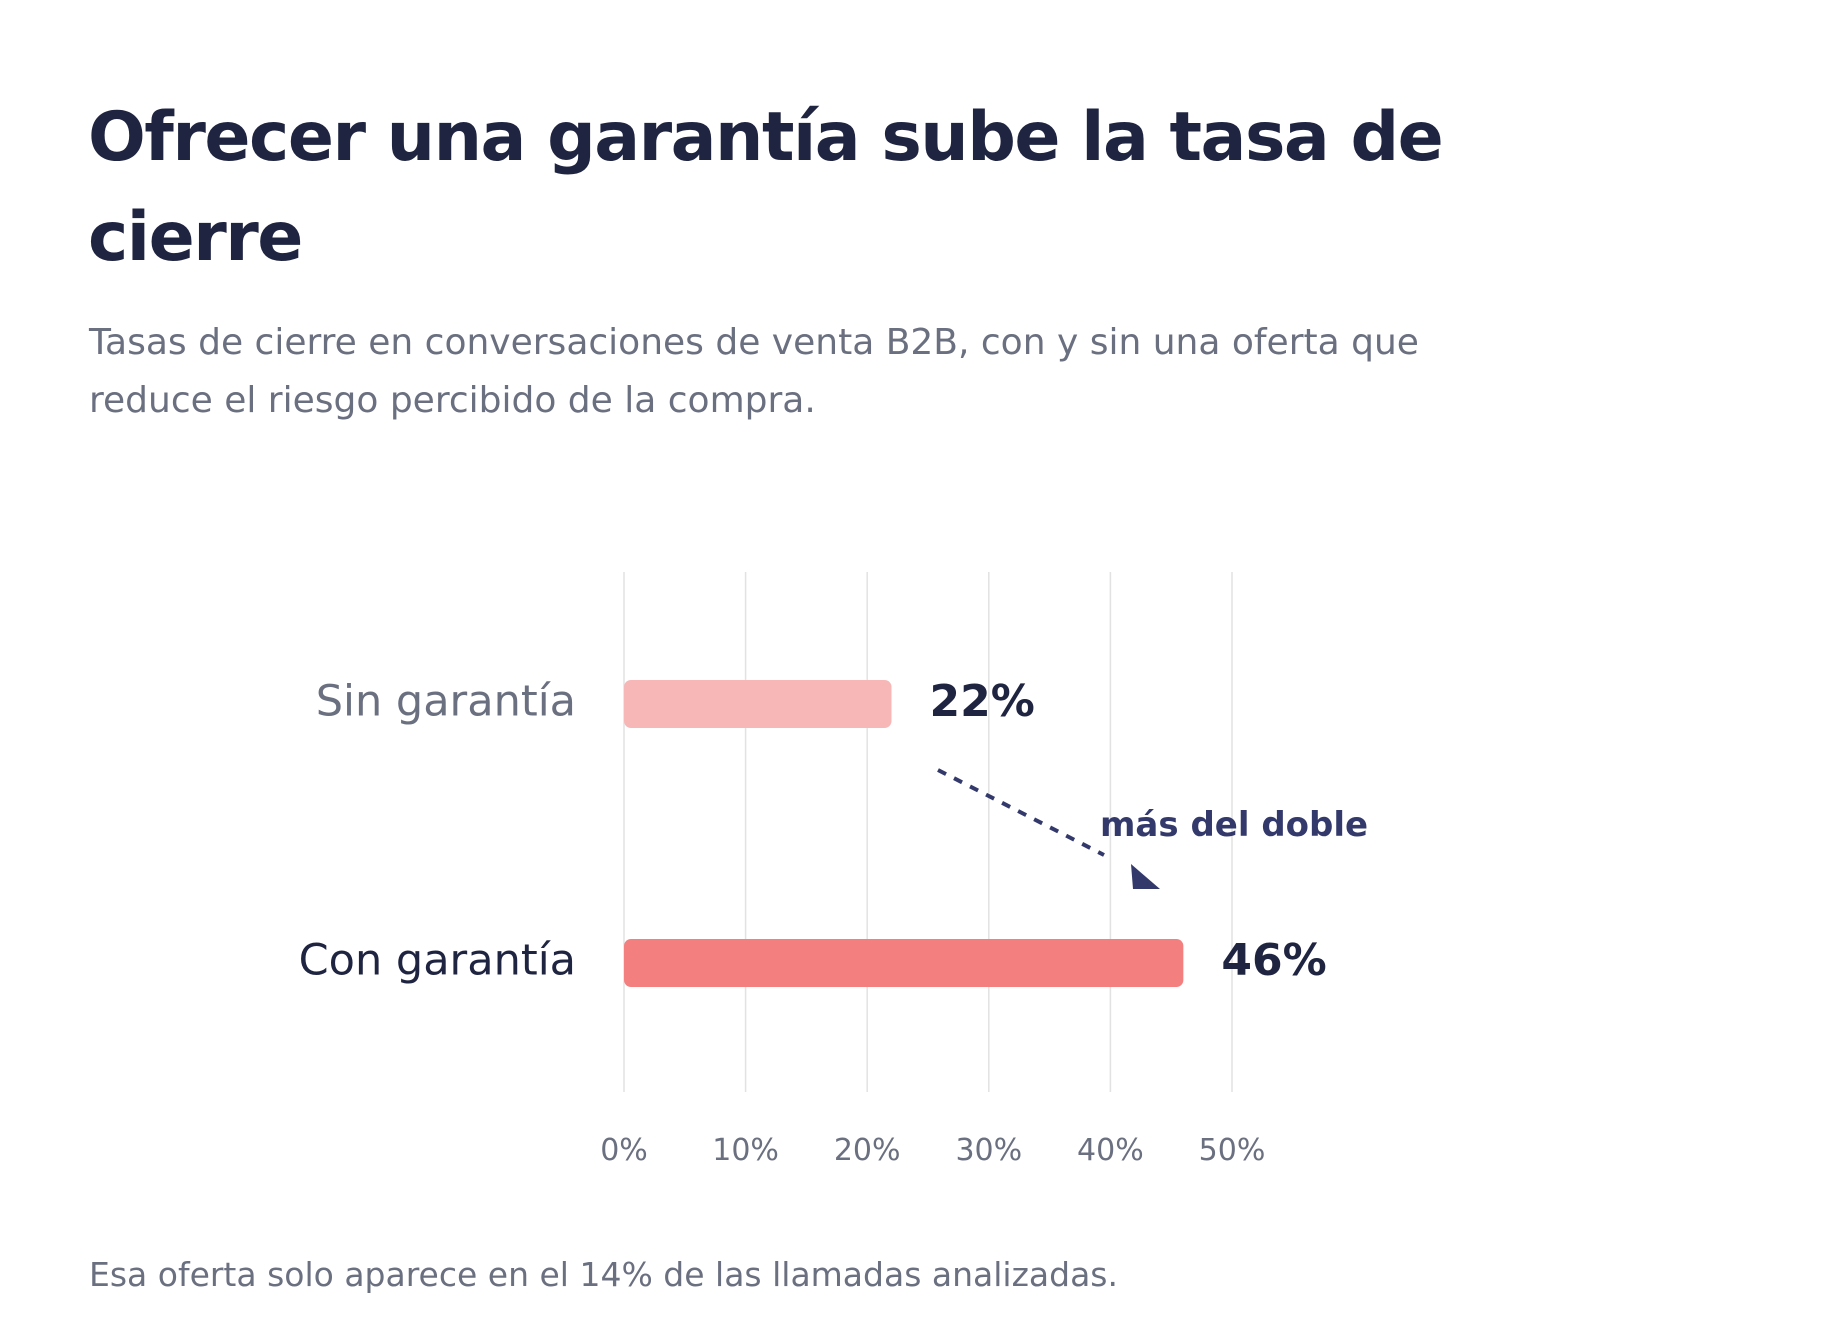  Describe the element at coordinates (1234, 825) in the screenshot. I see `annotation-label: más del doble` at that location.